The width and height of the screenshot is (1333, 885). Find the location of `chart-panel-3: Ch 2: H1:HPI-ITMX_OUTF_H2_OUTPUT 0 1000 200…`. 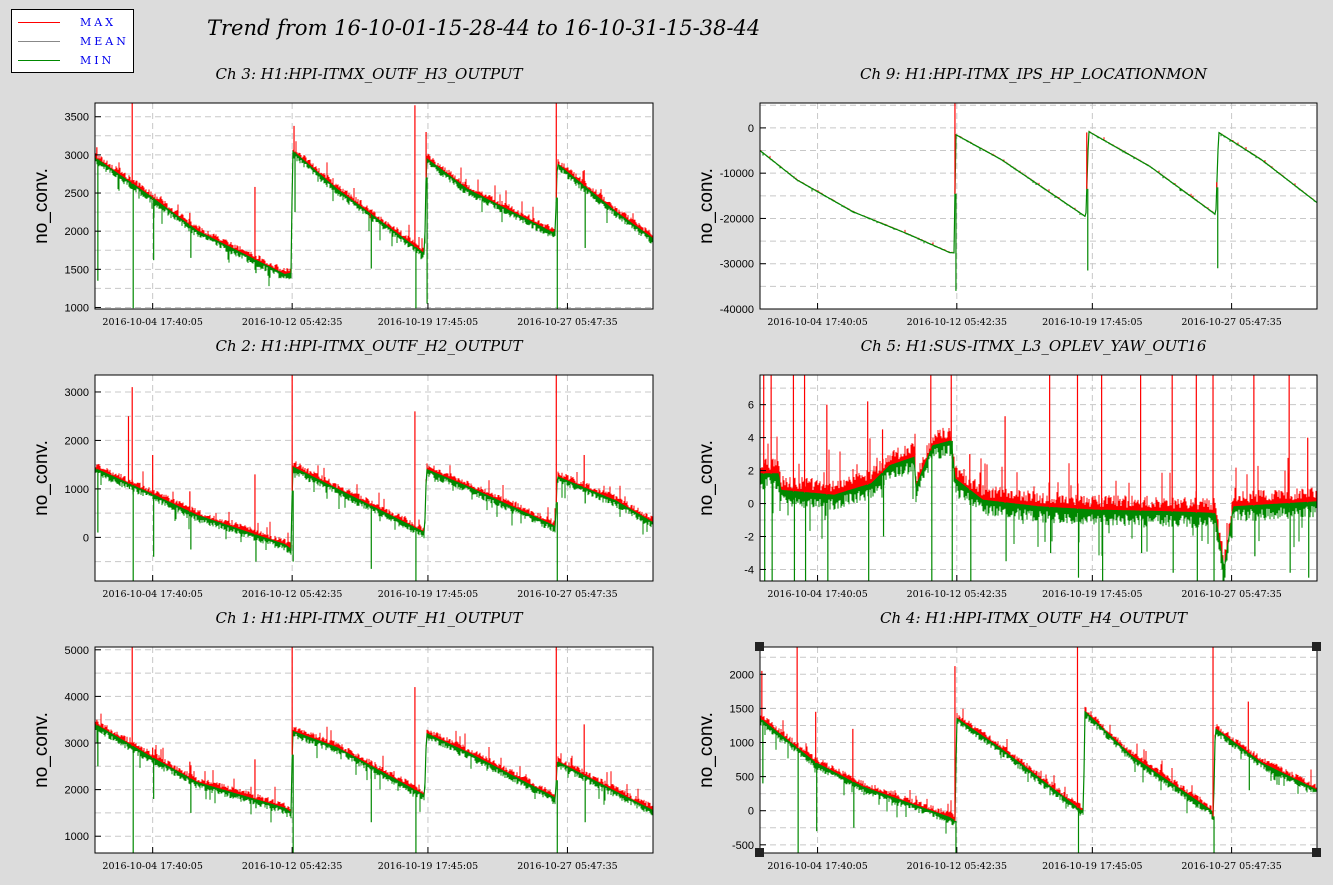

chart-panel-3: Ch 2: H1:HPI-ITMX_OUTF_H2_OUTPUT 0 1000 200… is located at coordinates (342, 468).